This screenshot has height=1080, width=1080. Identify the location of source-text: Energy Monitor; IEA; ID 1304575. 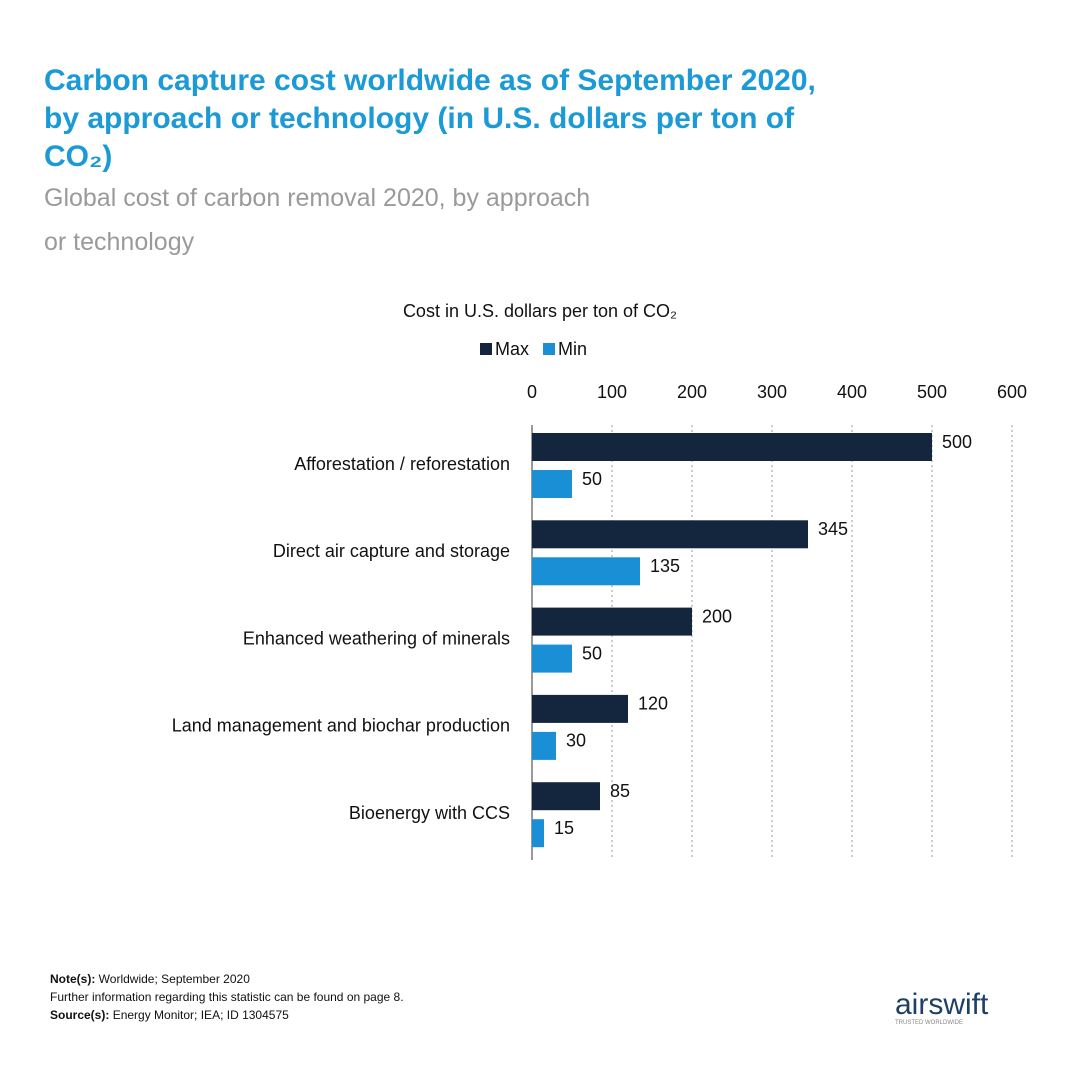
(200, 1015).